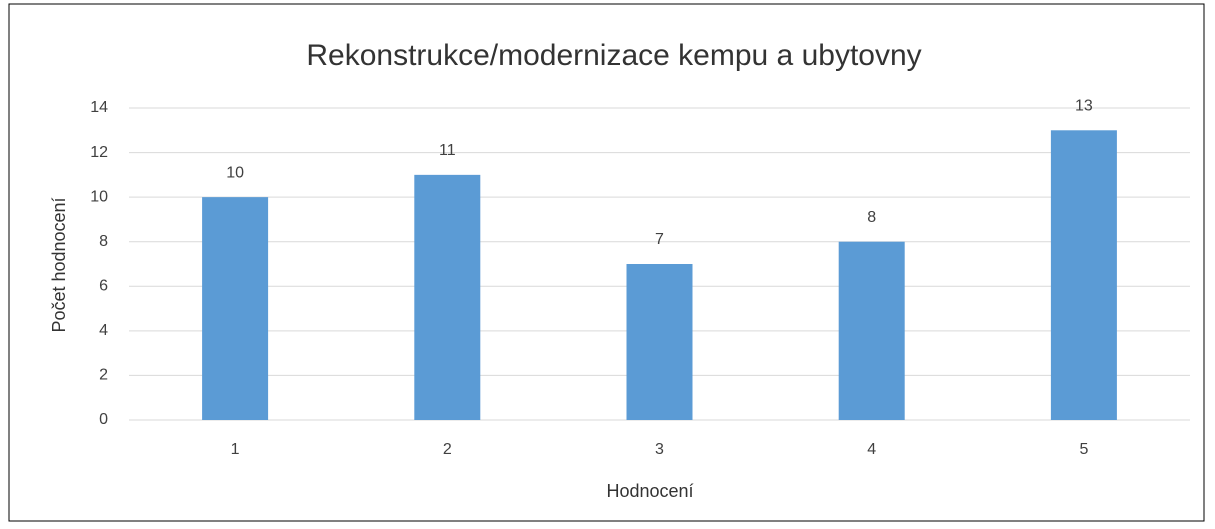 This screenshot has height=529, width=1215. What do you see at coordinates (871, 449) in the screenshot?
I see `x-tick-label: 4` at bounding box center [871, 449].